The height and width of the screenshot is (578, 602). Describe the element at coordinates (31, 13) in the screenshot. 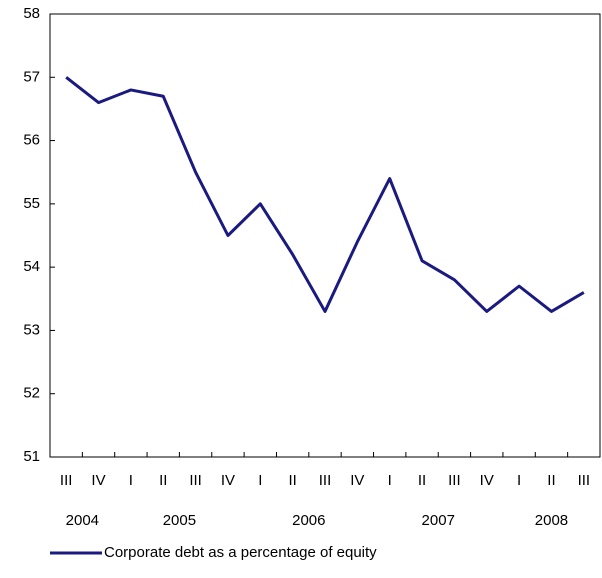

I see `y-tick-label: 58` at that location.